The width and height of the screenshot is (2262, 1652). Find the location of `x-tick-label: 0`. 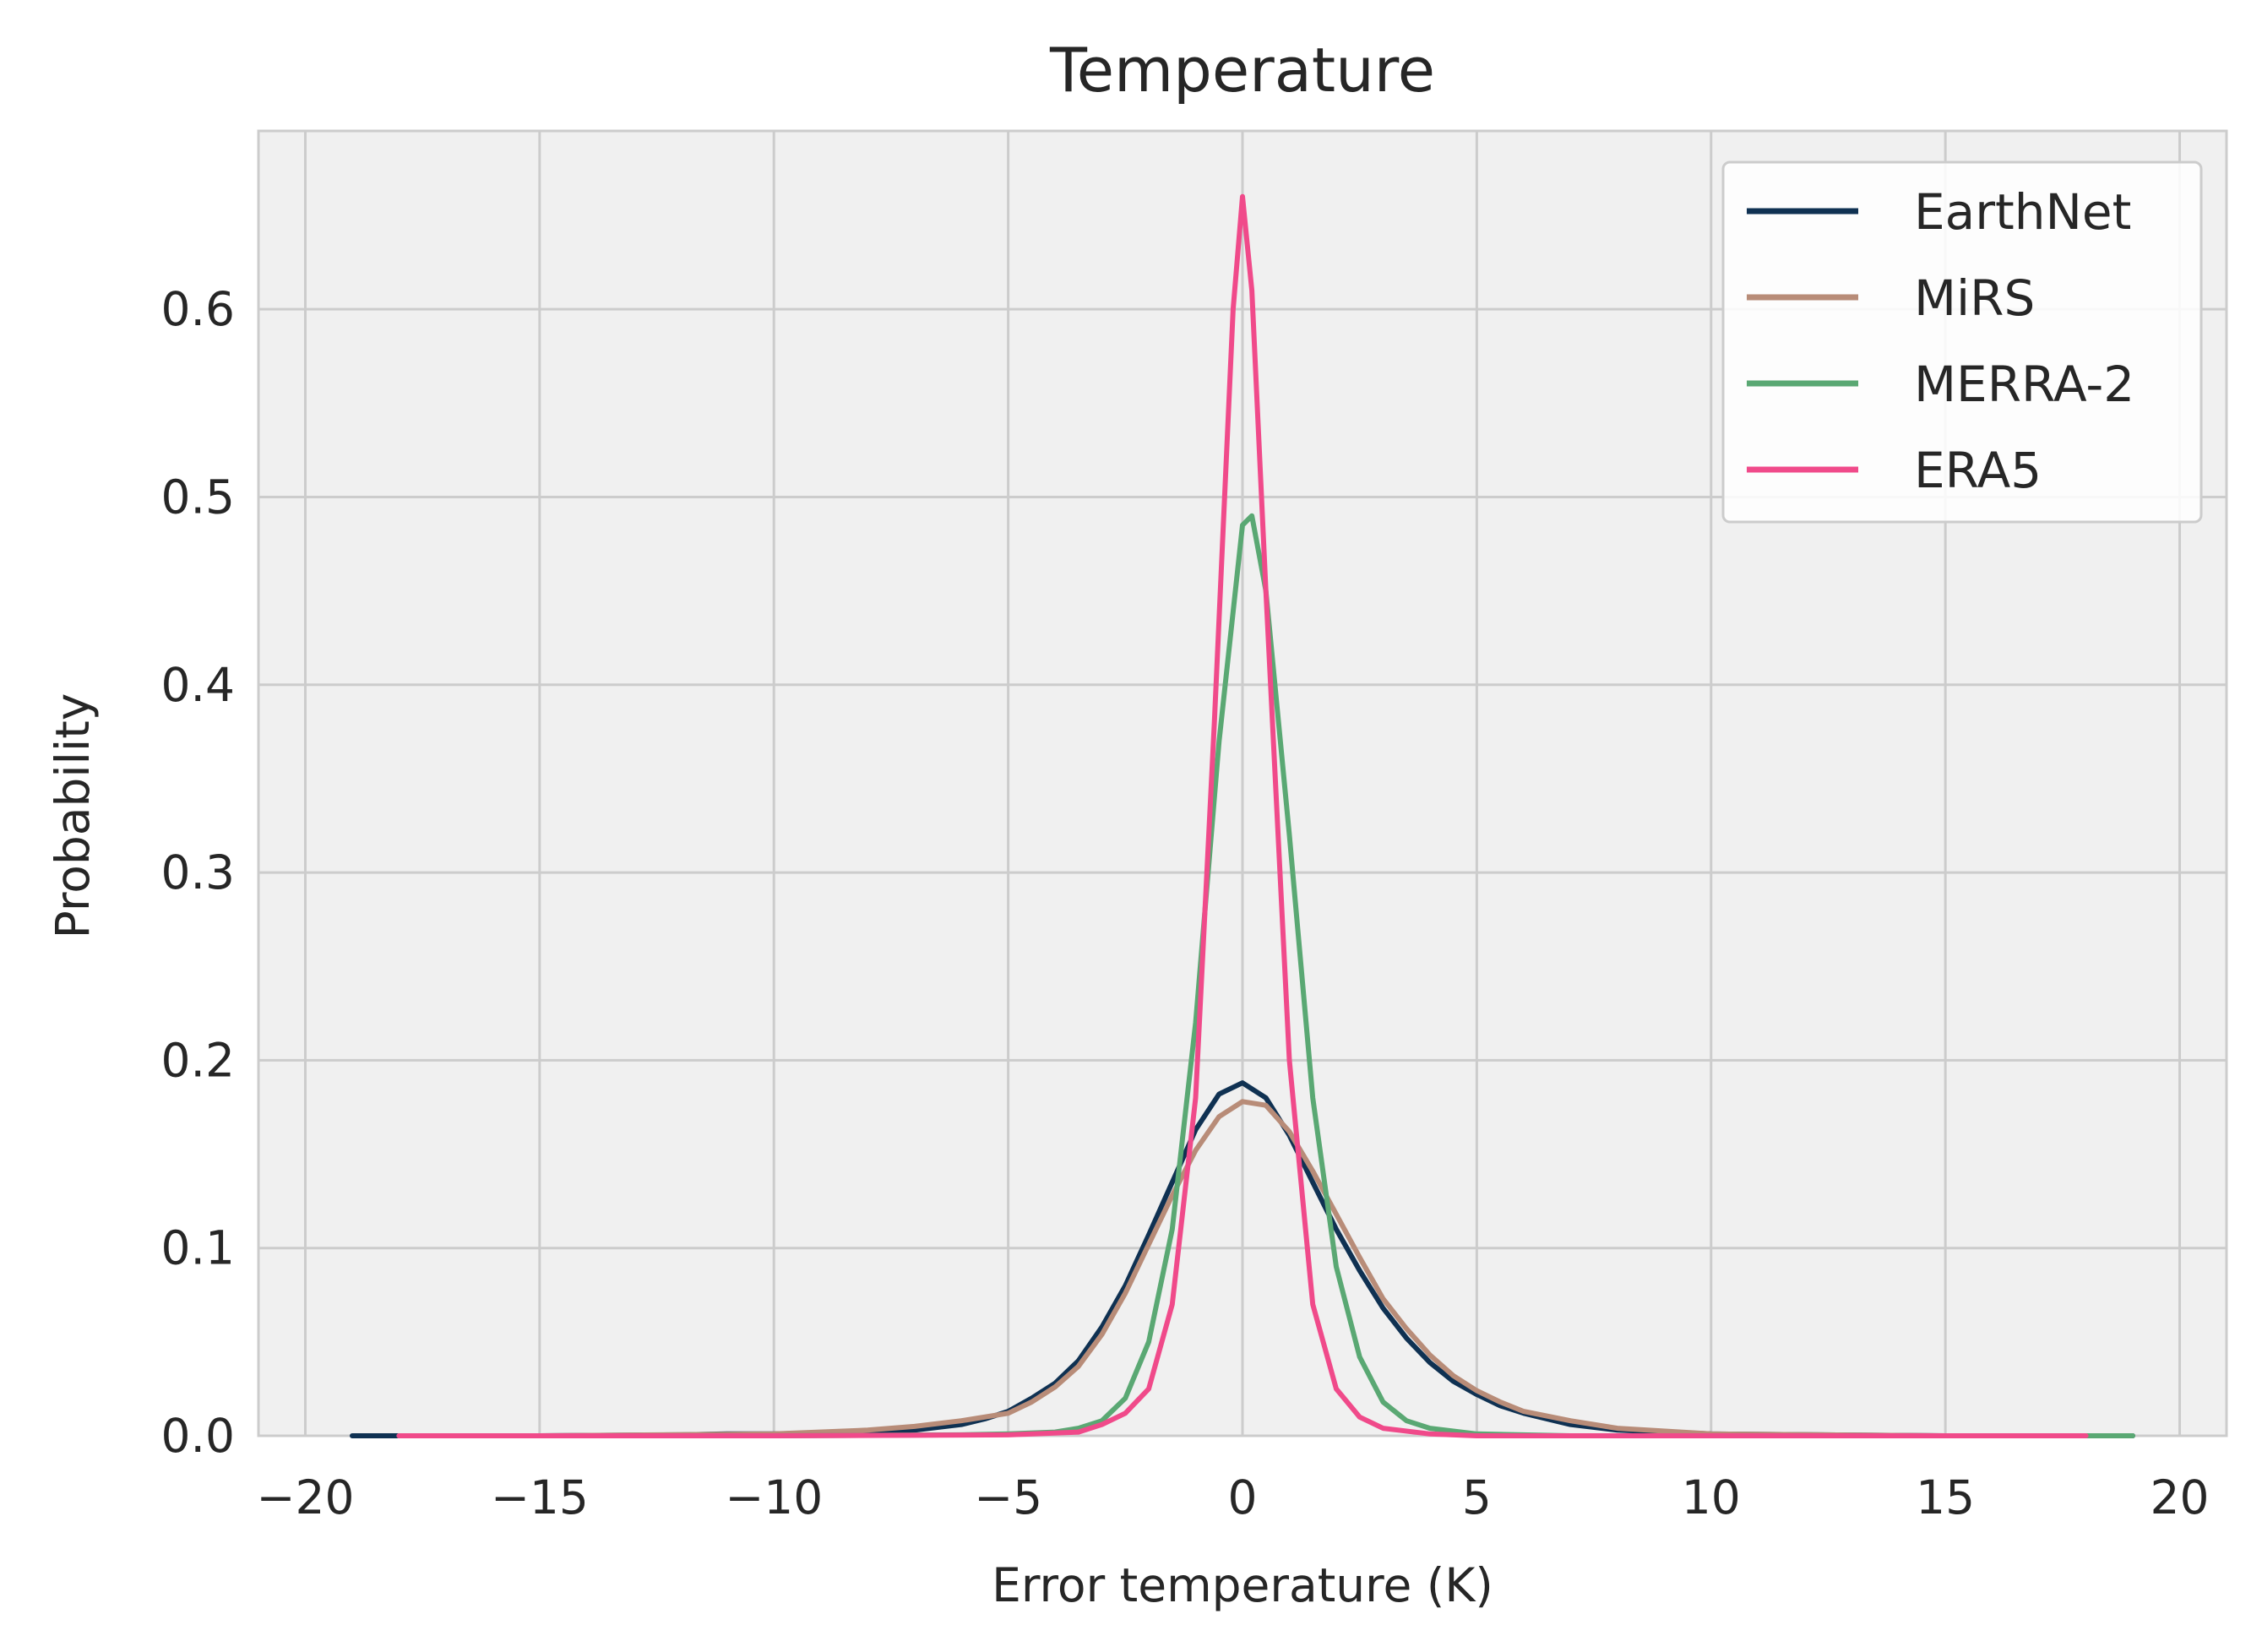

x-tick-label: 0 is located at coordinates (1243, 1497).